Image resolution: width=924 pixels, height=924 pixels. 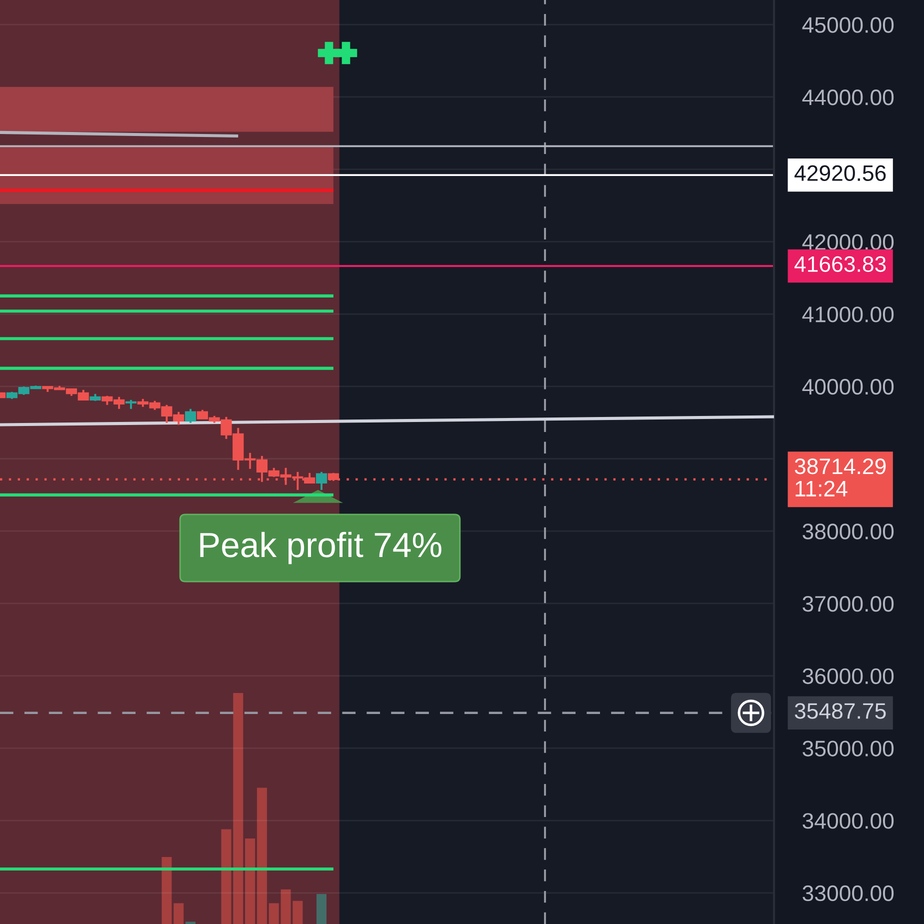 I want to click on y-tick-label: 34000.00, so click(x=848, y=821).